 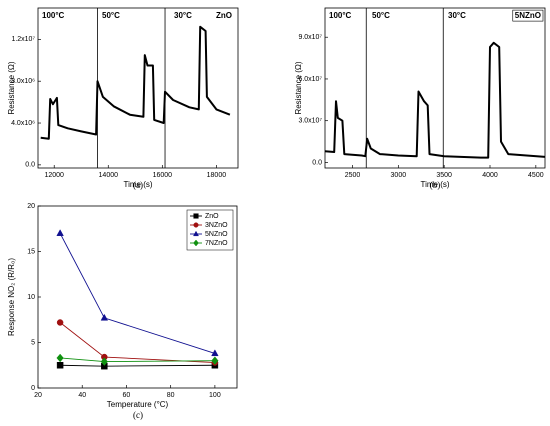 I want to click on y-tick-label: 8.0x10⁶, so click(x=23, y=81).